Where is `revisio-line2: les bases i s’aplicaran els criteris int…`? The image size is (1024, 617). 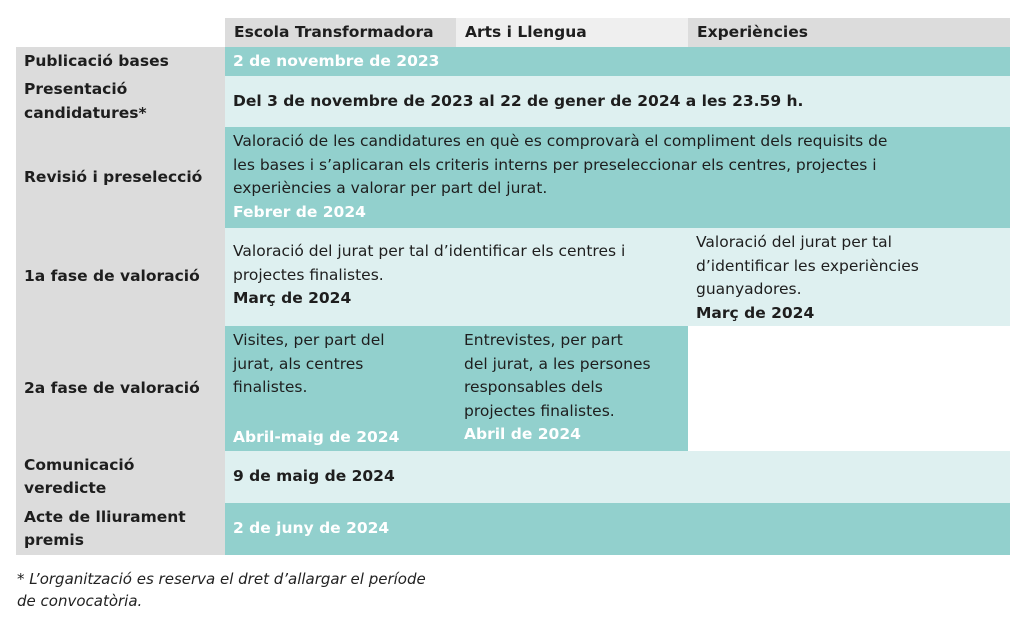
revisio-line2: les bases i s’aplicaran els criteris int… is located at coordinates (555, 164).